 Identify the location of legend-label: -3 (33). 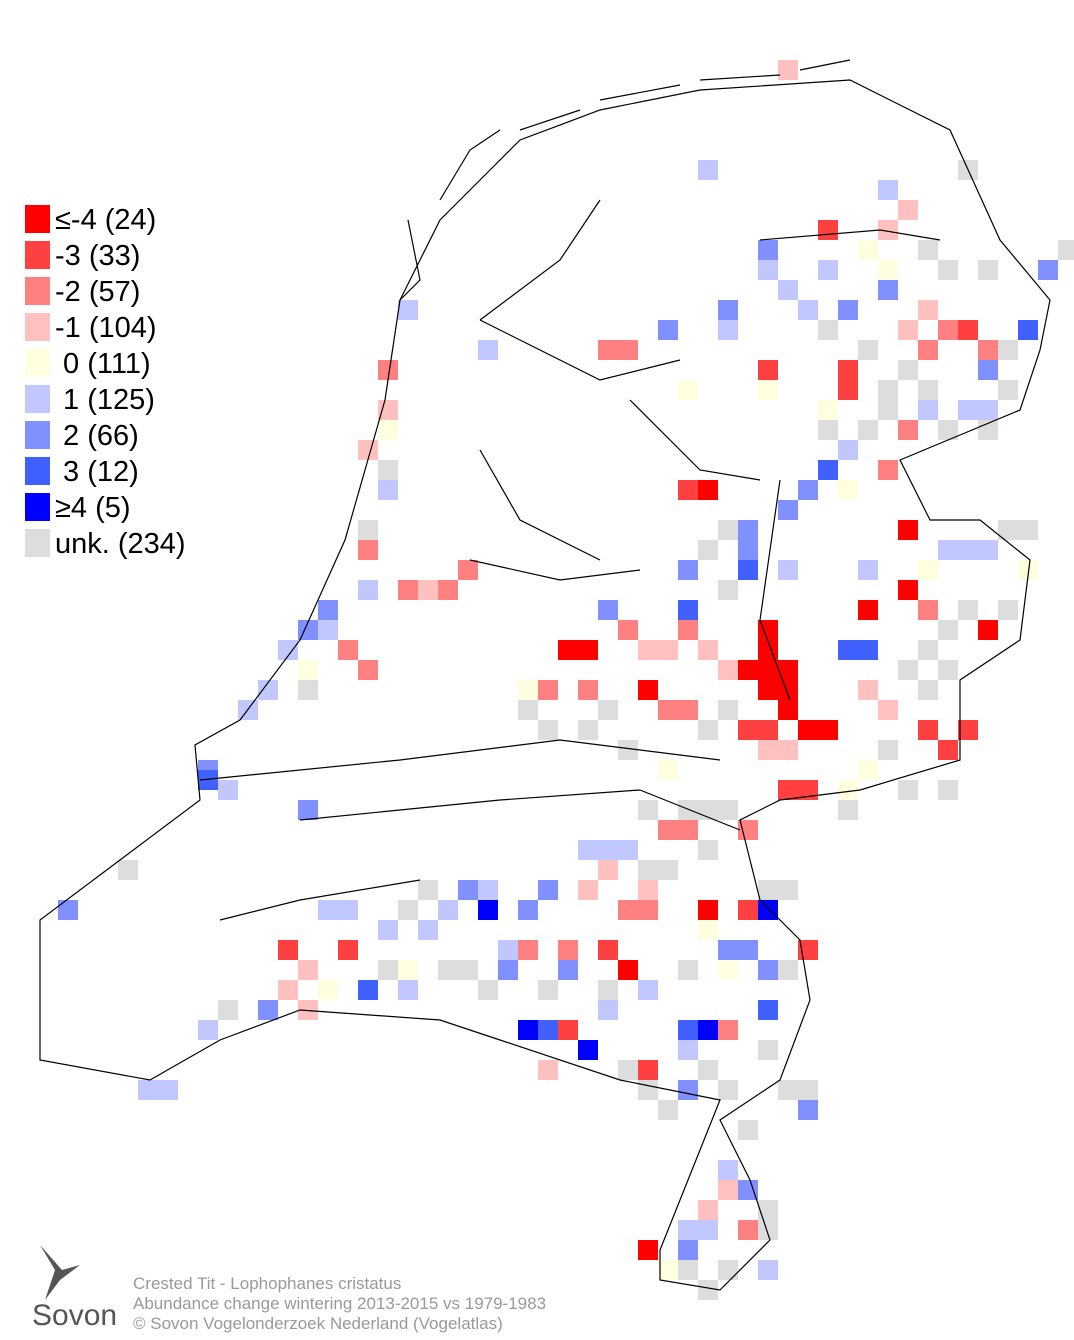
(97, 256).